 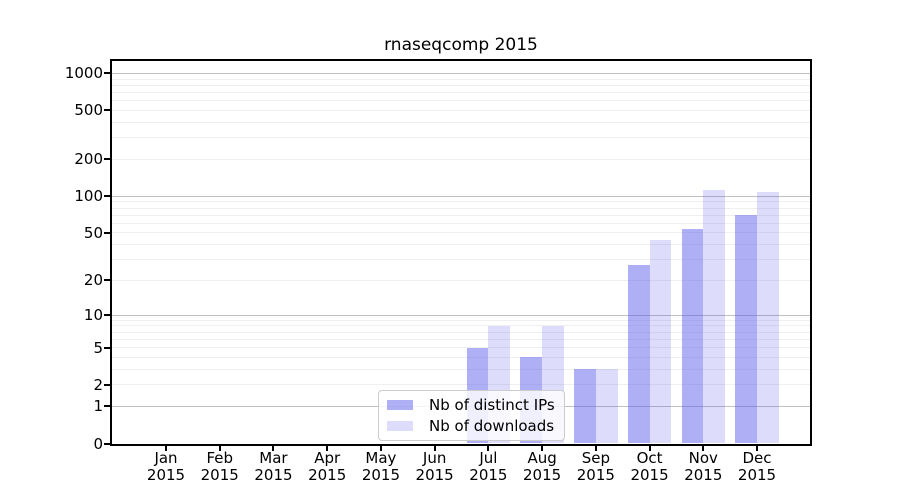 What do you see at coordinates (492, 405) in the screenshot?
I see `legend-label-distinct-ips: Nb of distinct IPs` at bounding box center [492, 405].